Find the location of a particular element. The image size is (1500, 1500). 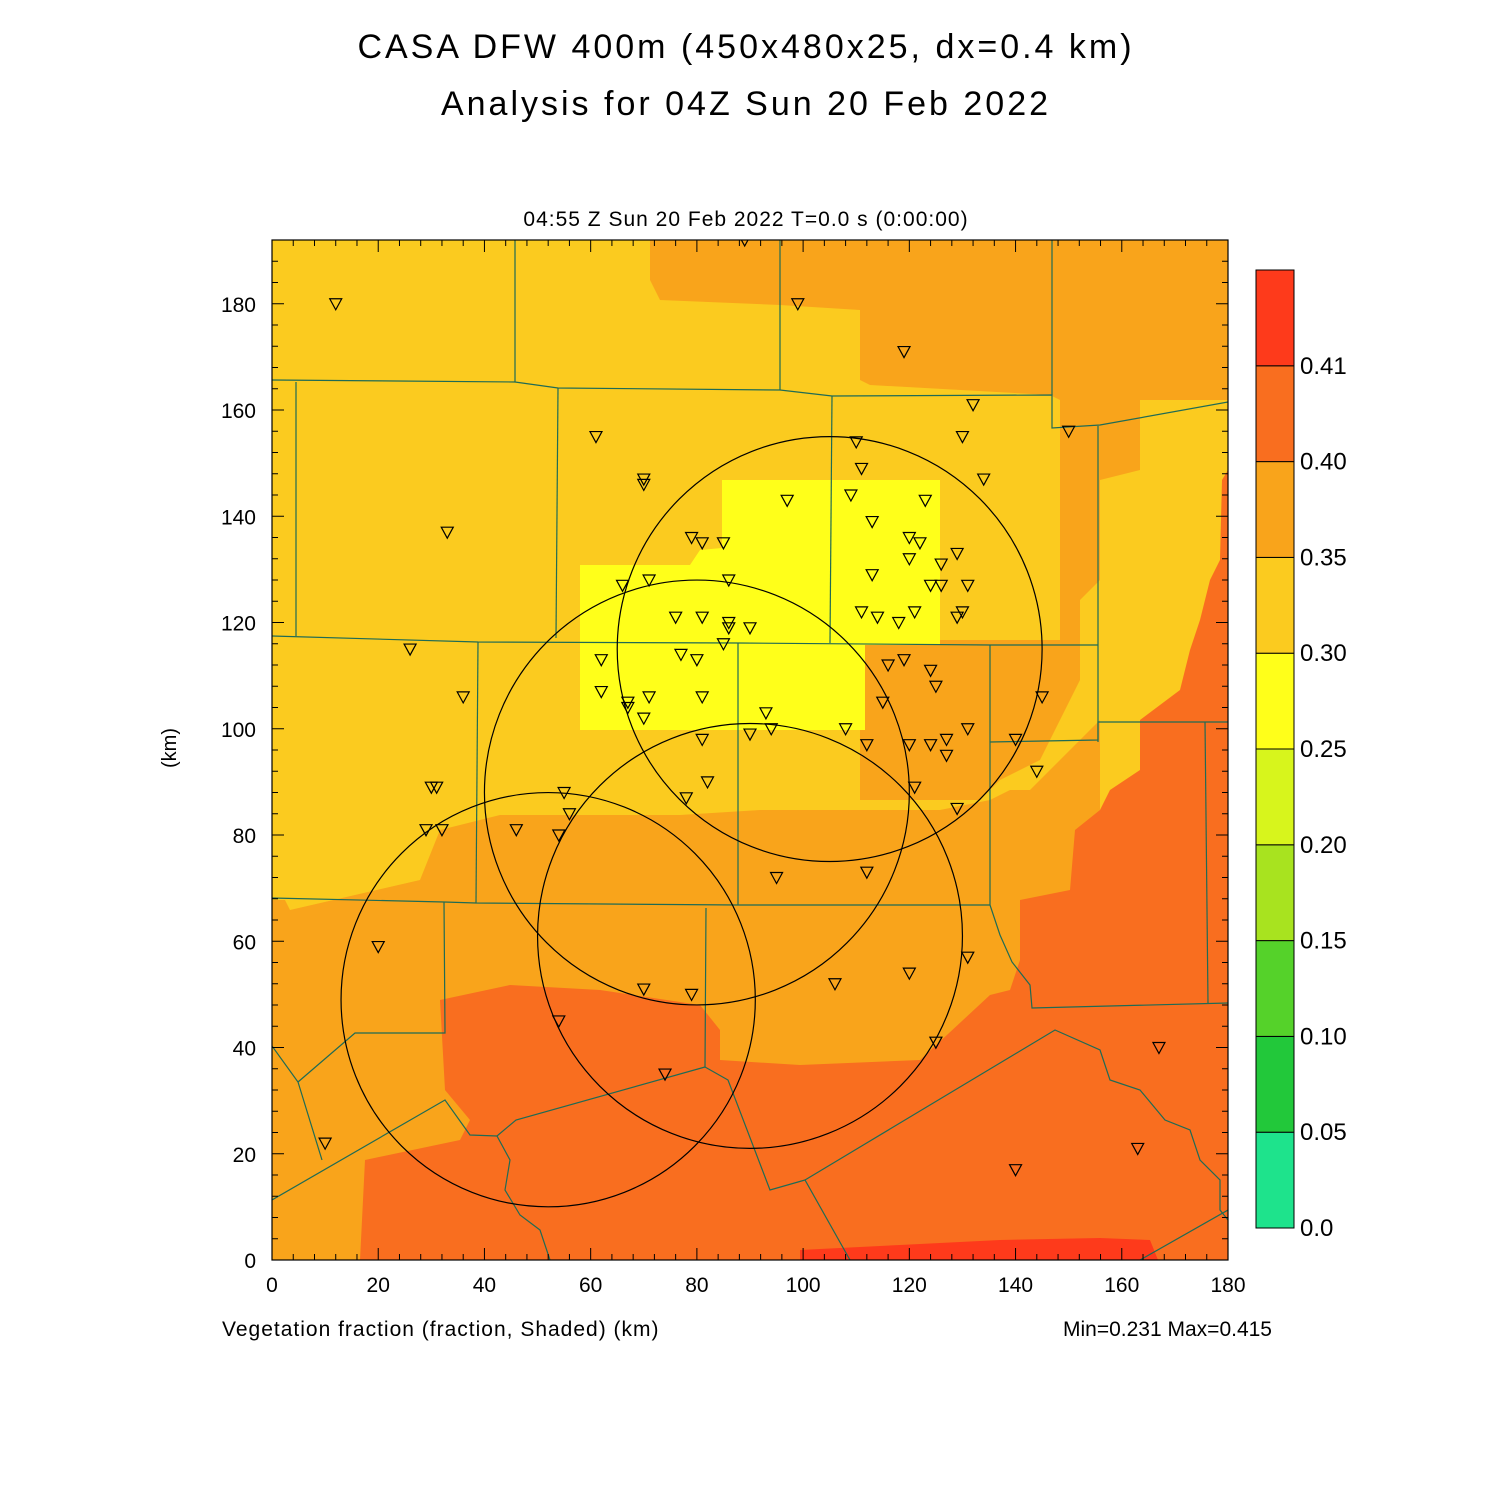

shade-040-plus is located at coordinates (979, 1249).